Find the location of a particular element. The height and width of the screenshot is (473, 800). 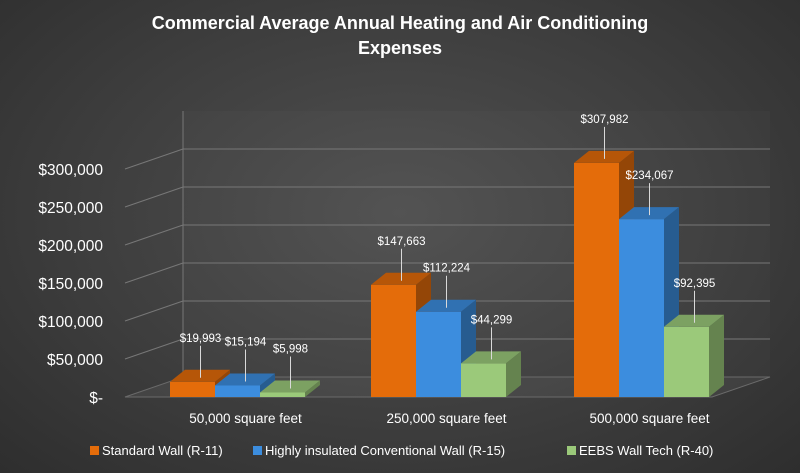

data-label: $15,194 is located at coordinates (246, 342).